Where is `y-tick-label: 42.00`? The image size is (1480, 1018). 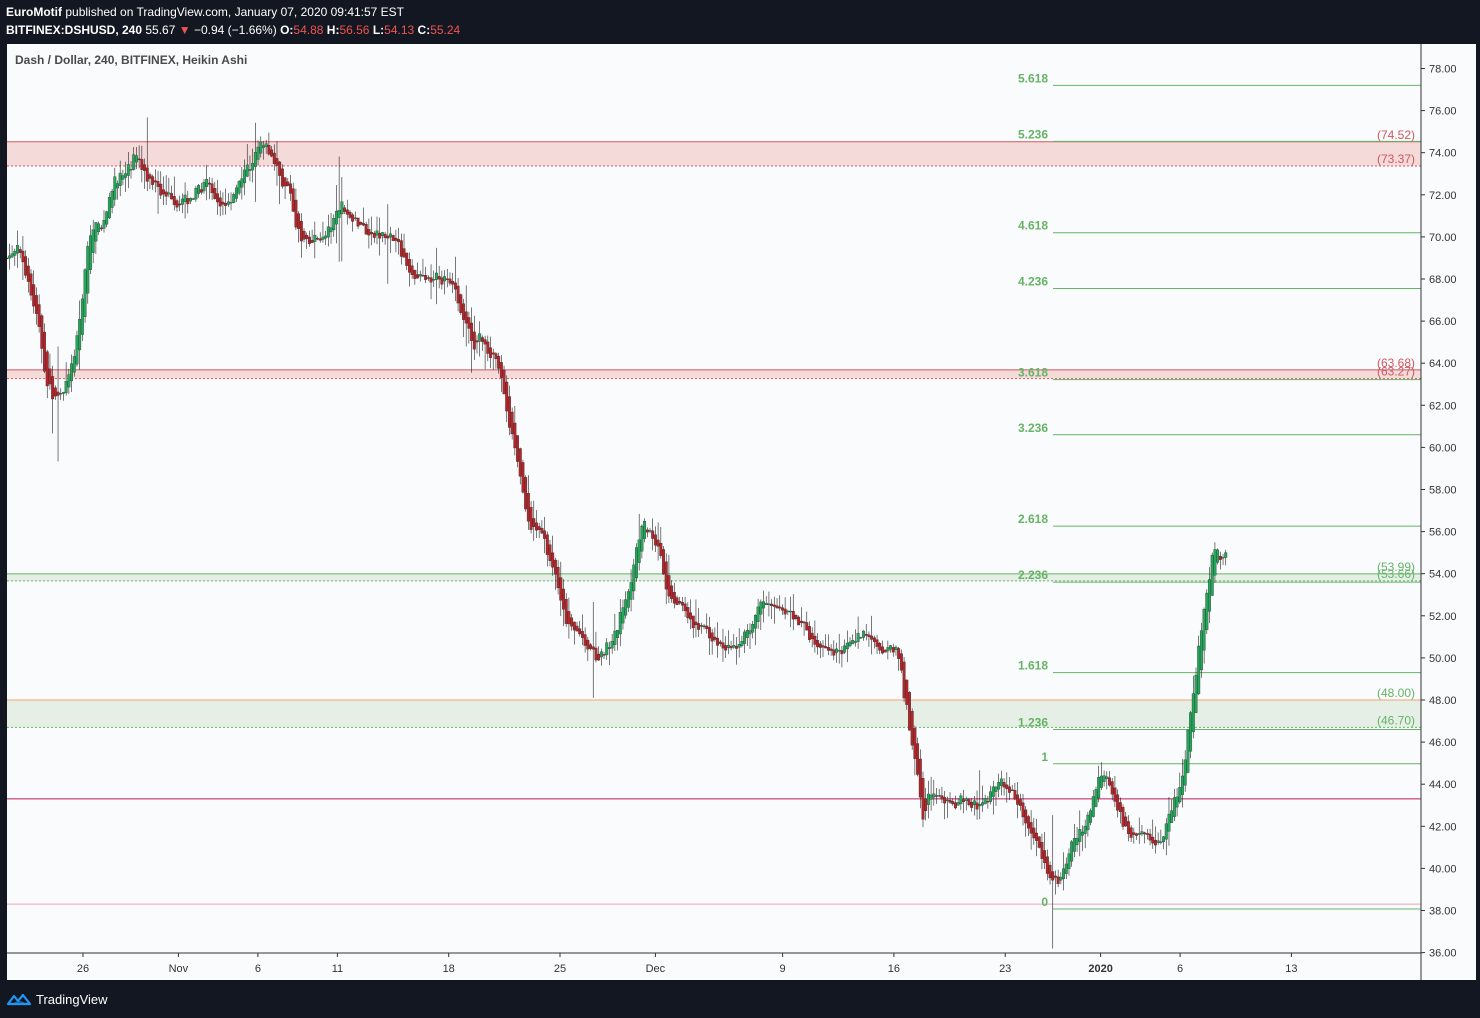
y-tick-label: 42.00 is located at coordinates (1443, 827).